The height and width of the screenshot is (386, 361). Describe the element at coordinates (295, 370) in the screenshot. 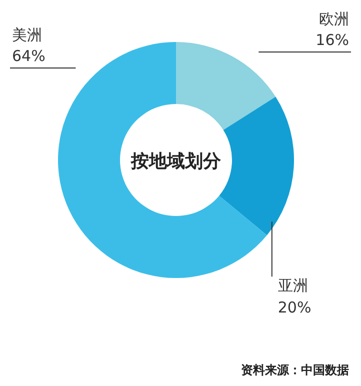

I see `text: 资料来源：中国数据` at that location.